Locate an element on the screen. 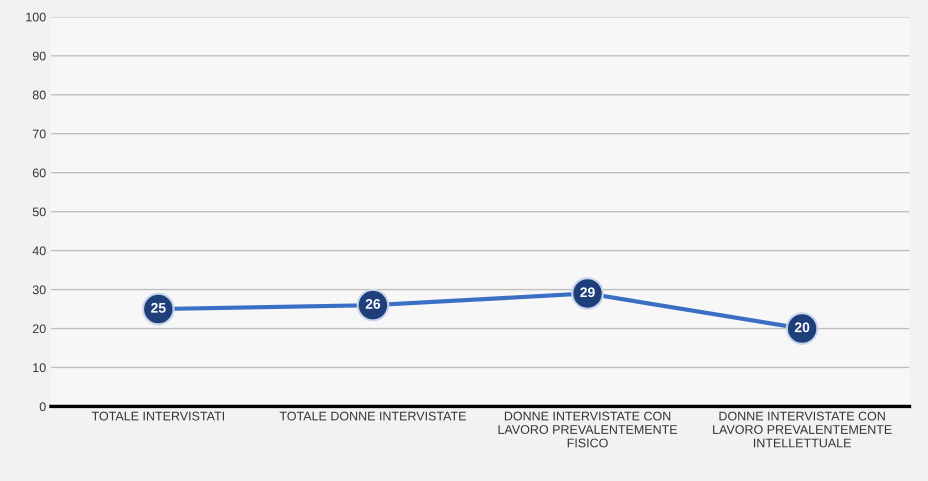 The height and width of the screenshot is (481, 928). data-label: 29 is located at coordinates (587, 292).